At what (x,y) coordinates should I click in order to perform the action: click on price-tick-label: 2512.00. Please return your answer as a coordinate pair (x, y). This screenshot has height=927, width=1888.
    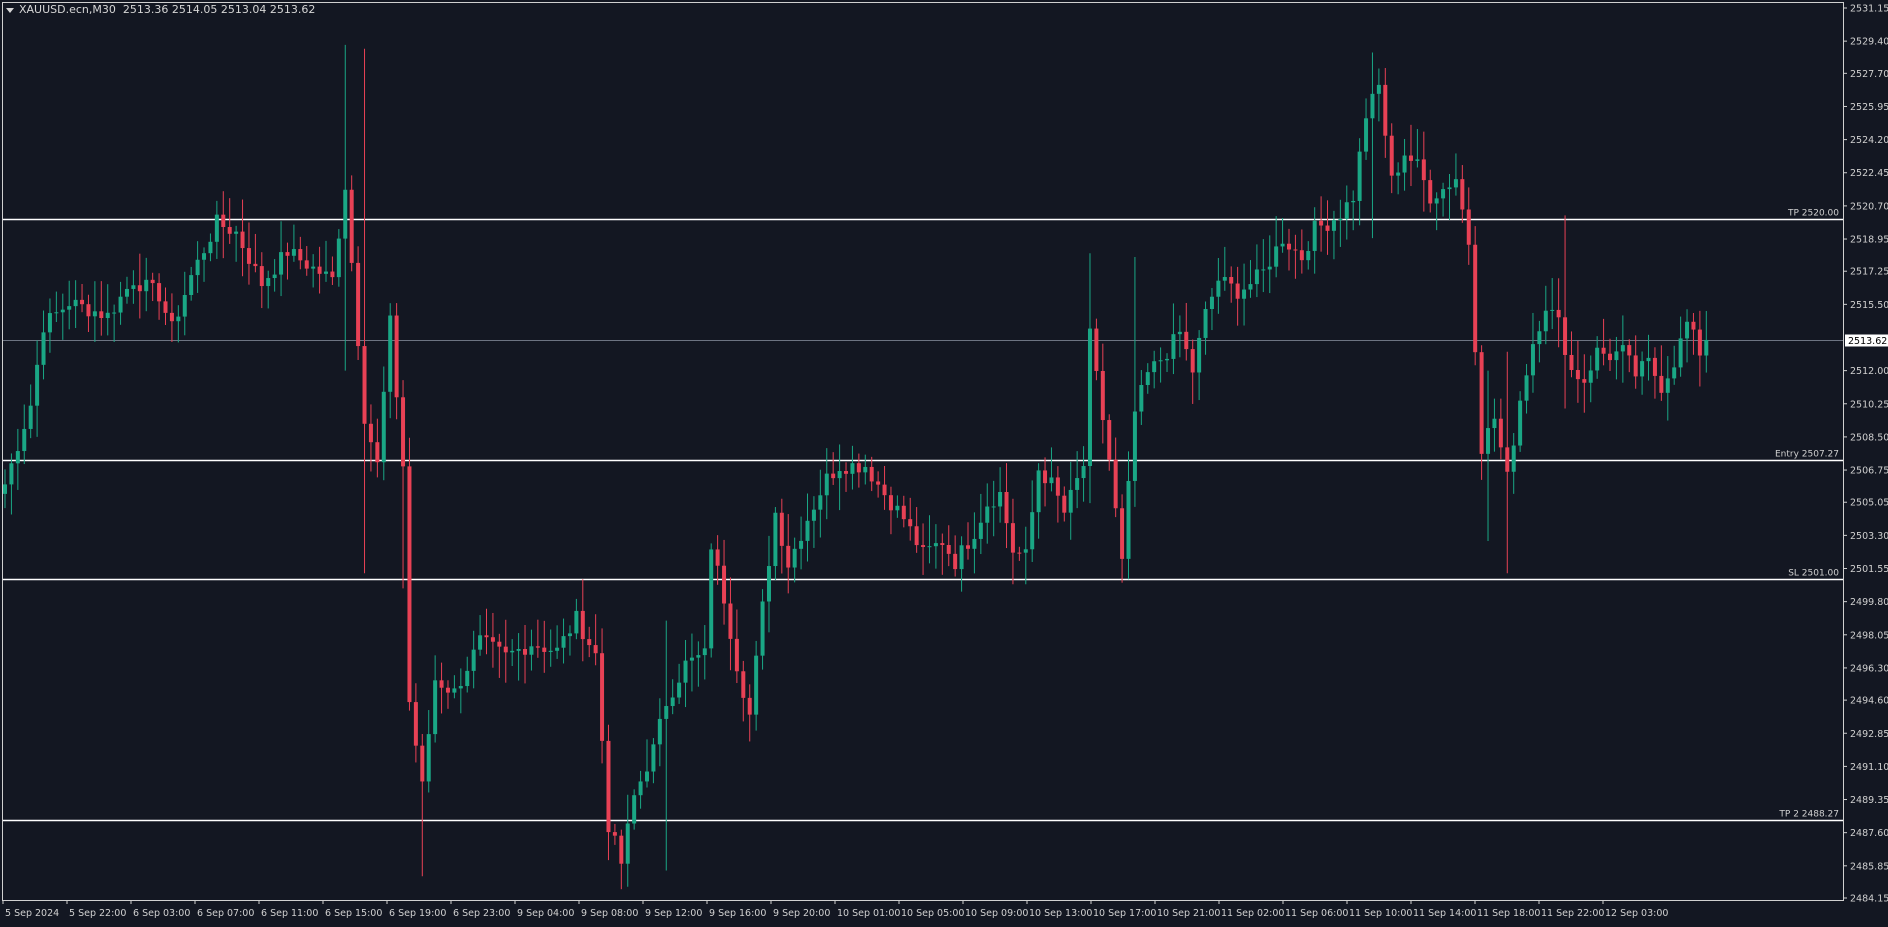
    Looking at the image, I should click on (1869, 371).